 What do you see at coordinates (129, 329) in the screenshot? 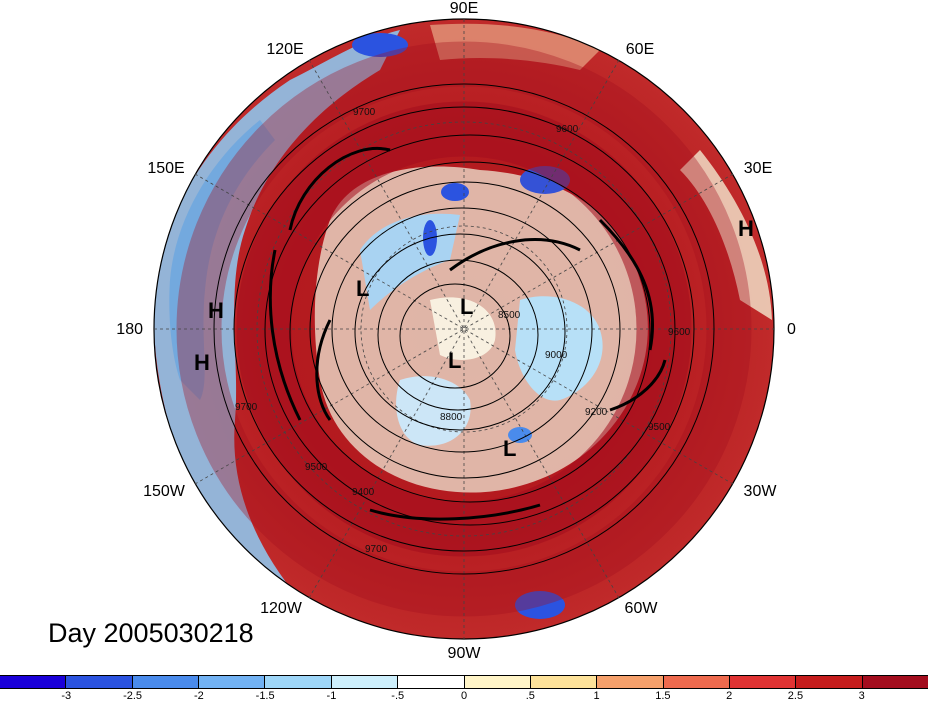
I see `lon-label-left: 180` at bounding box center [129, 329].